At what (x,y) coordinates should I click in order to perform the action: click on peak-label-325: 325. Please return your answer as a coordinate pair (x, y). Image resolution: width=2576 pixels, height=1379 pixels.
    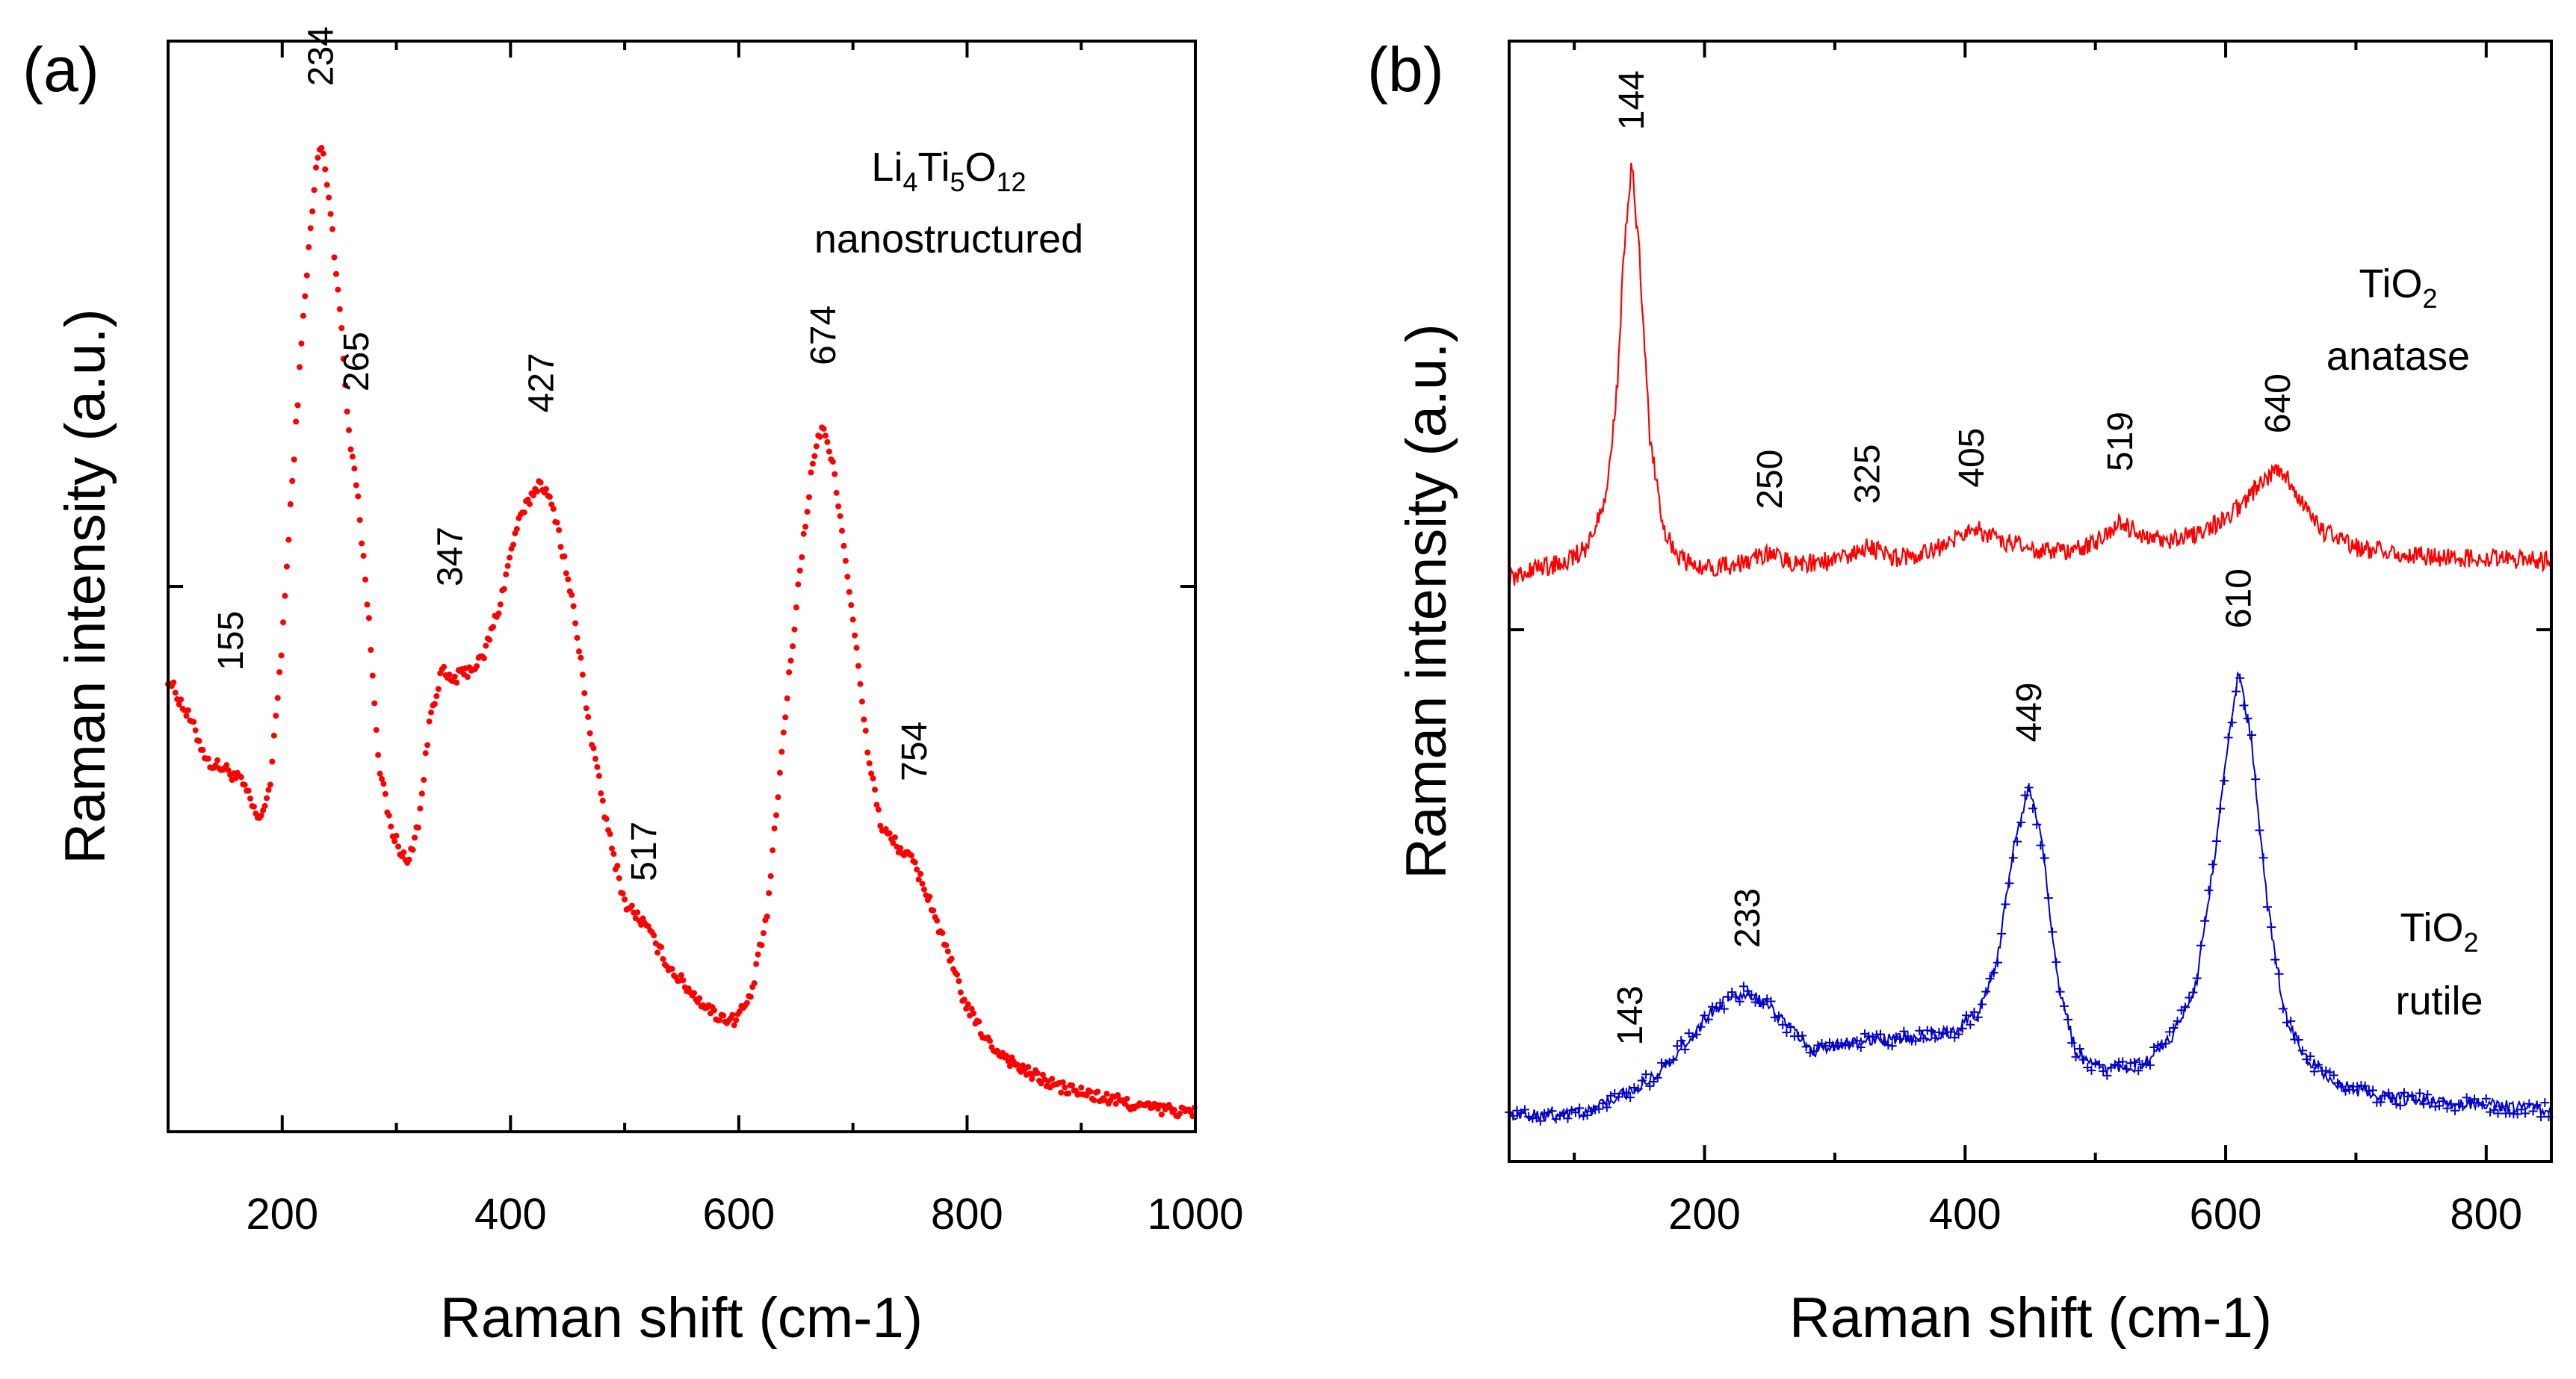
    Looking at the image, I should click on (1868, 473).